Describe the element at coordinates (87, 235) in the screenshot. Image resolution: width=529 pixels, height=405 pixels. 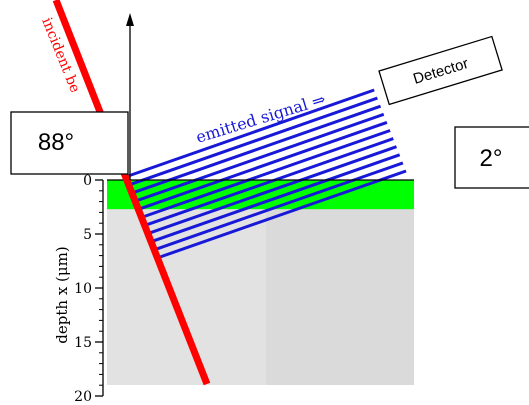
I see `depth-tick-label-5: 5` at that location.